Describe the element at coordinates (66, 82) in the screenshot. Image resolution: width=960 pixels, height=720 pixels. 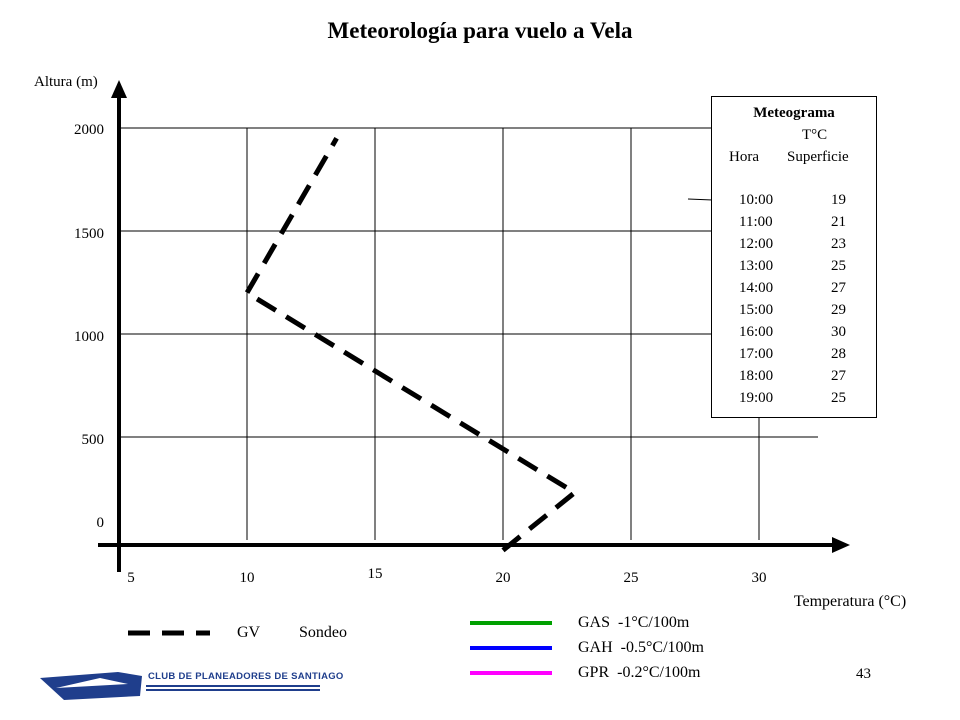
I see `y-axis-label: Altura (m)` at that location.